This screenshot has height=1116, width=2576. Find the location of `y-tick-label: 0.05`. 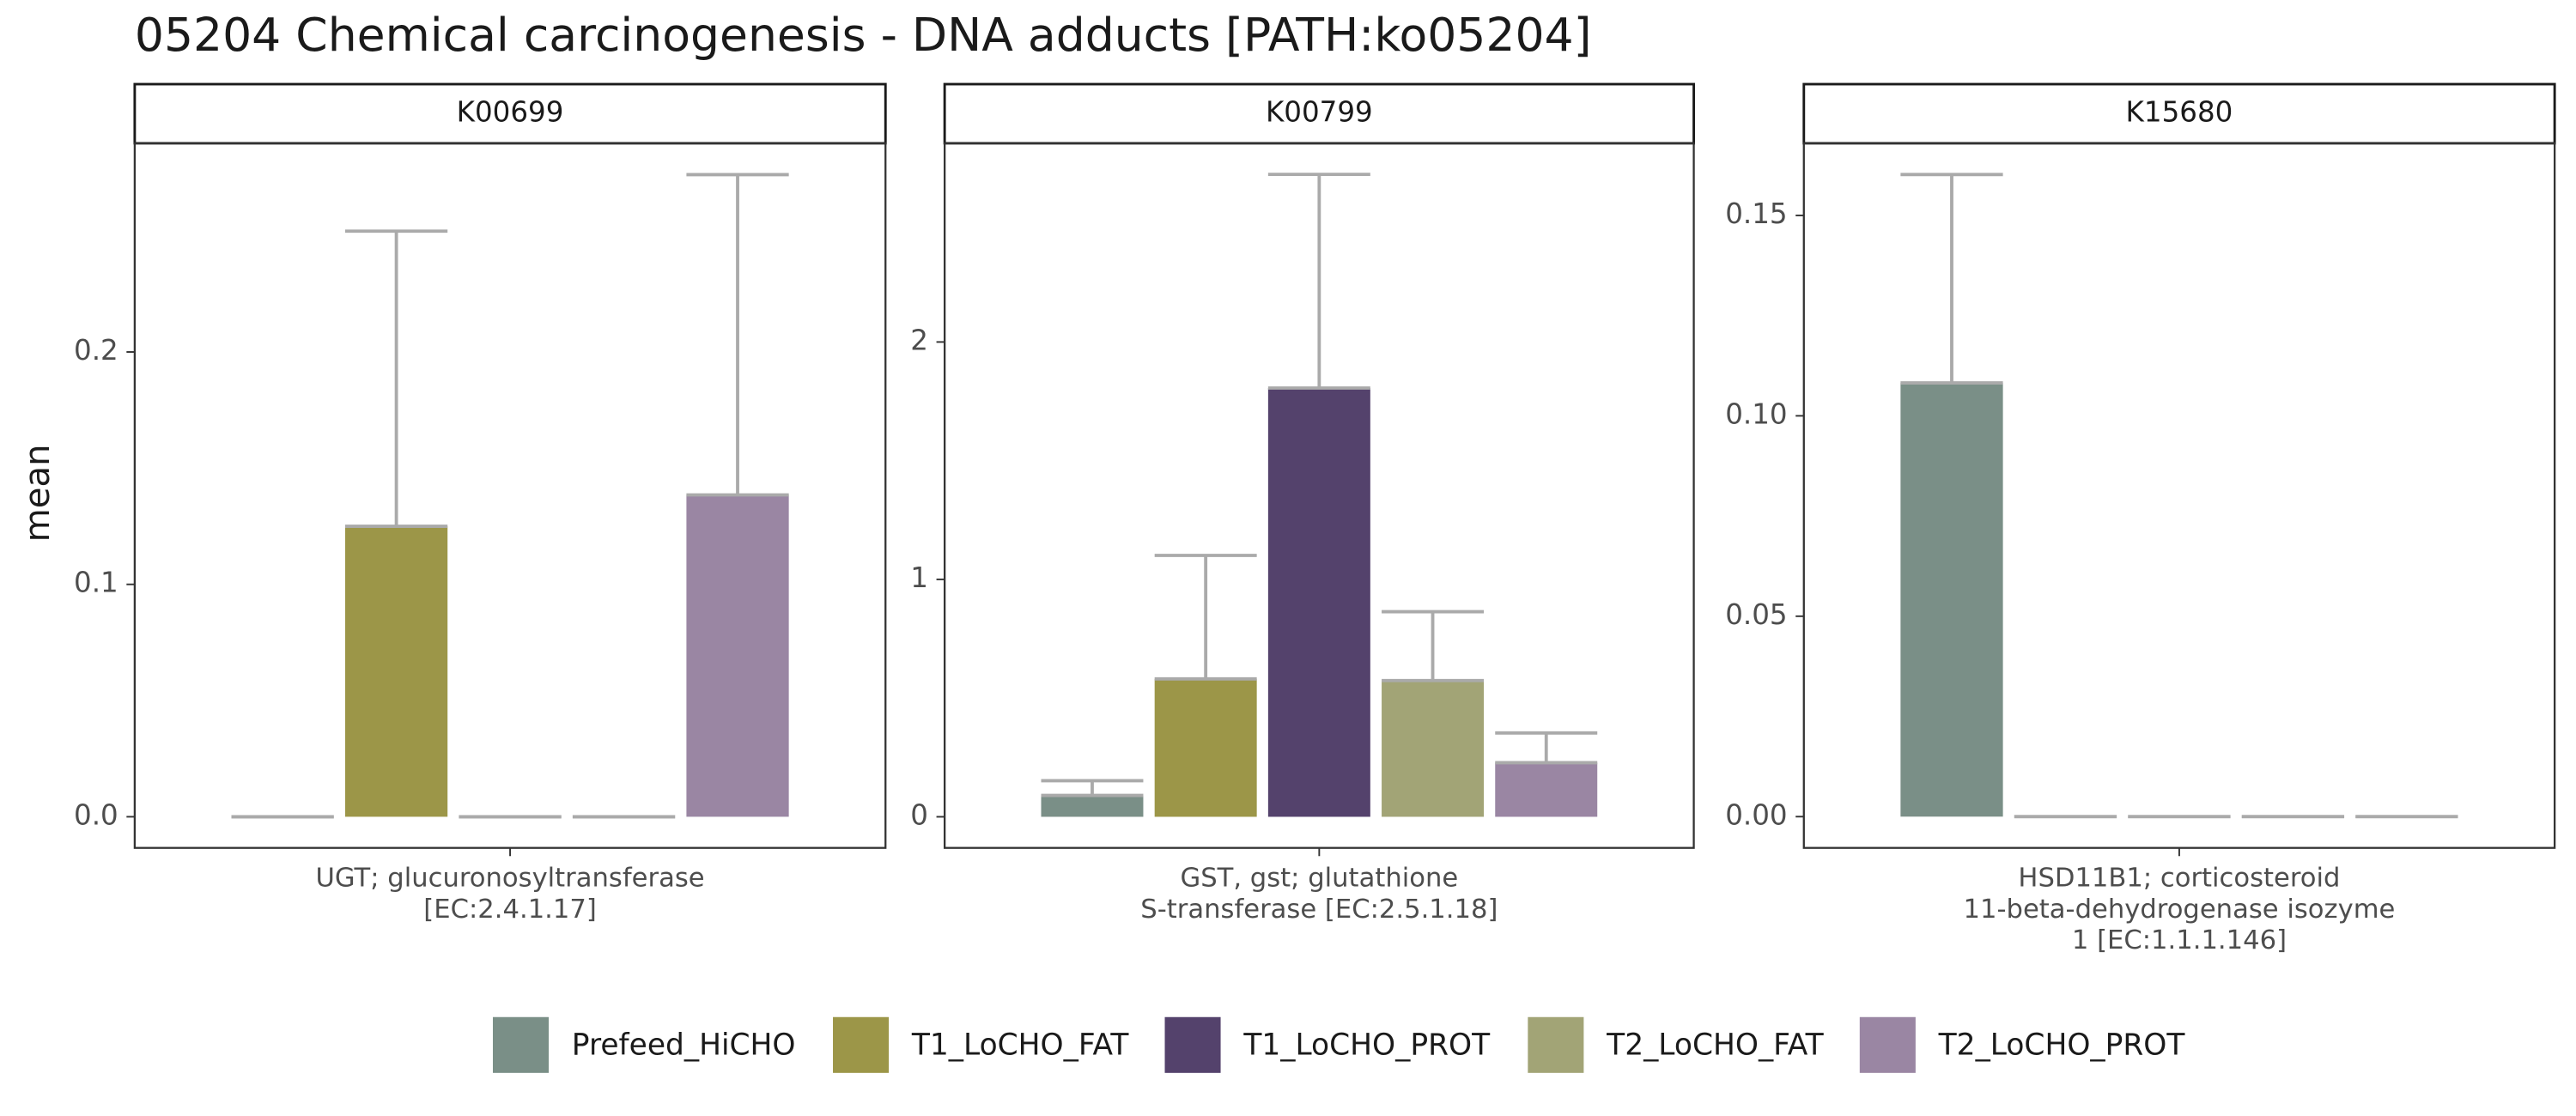

y-tick-label: 0.05 is located at coordinates (1756, 614).